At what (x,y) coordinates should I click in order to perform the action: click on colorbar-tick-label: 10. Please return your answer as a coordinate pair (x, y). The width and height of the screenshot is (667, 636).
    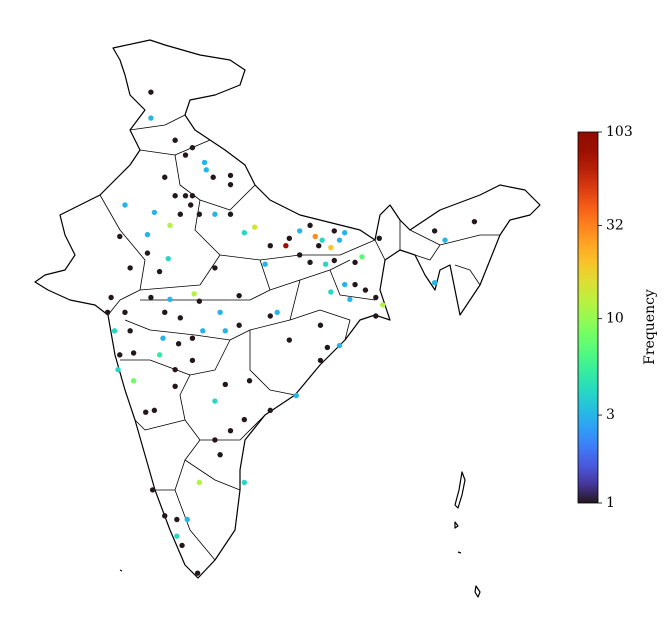
    Looking at the image, I should click on (615, 319).